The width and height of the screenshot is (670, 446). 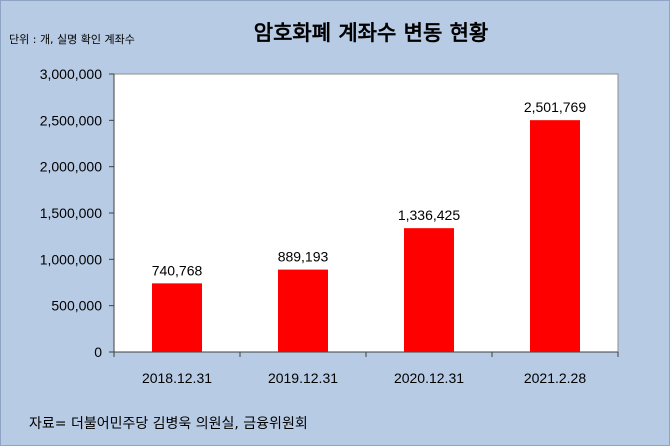 What do you see at coordinates (76, 306) in the screenshot?
I see `y-tick-label: 500,000` at bounding box center [76, 306].